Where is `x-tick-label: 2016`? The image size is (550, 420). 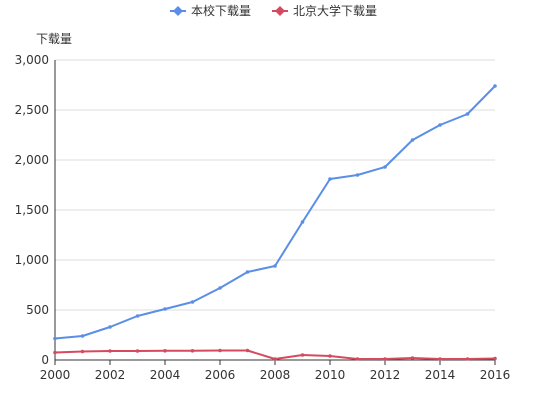 x-tick-label: 2016 is located at coordinates (495, 375).